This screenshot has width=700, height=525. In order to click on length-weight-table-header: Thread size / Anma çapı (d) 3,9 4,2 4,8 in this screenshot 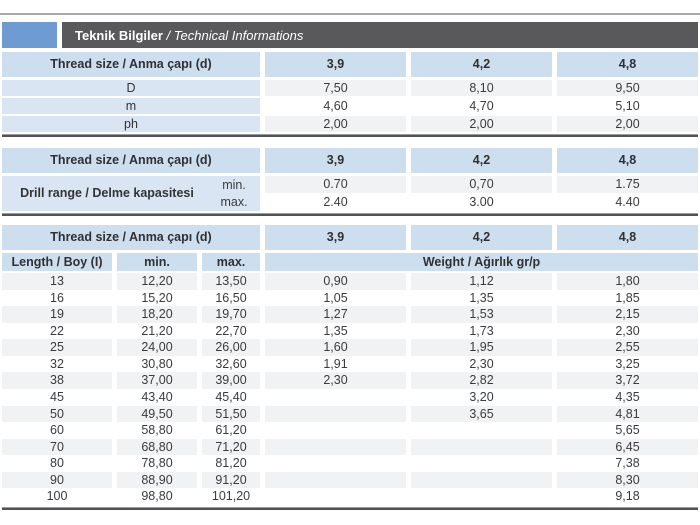, I will do `click(350, 237)`.